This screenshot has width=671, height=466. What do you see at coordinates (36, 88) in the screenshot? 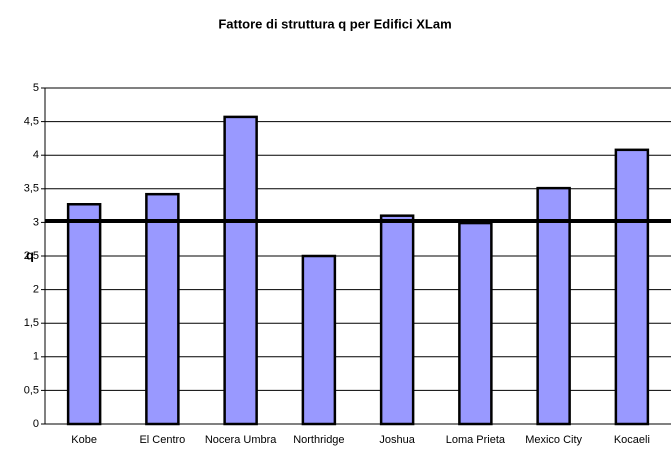
I see `y-tick-label: 5` at bounding box center [36, 88].